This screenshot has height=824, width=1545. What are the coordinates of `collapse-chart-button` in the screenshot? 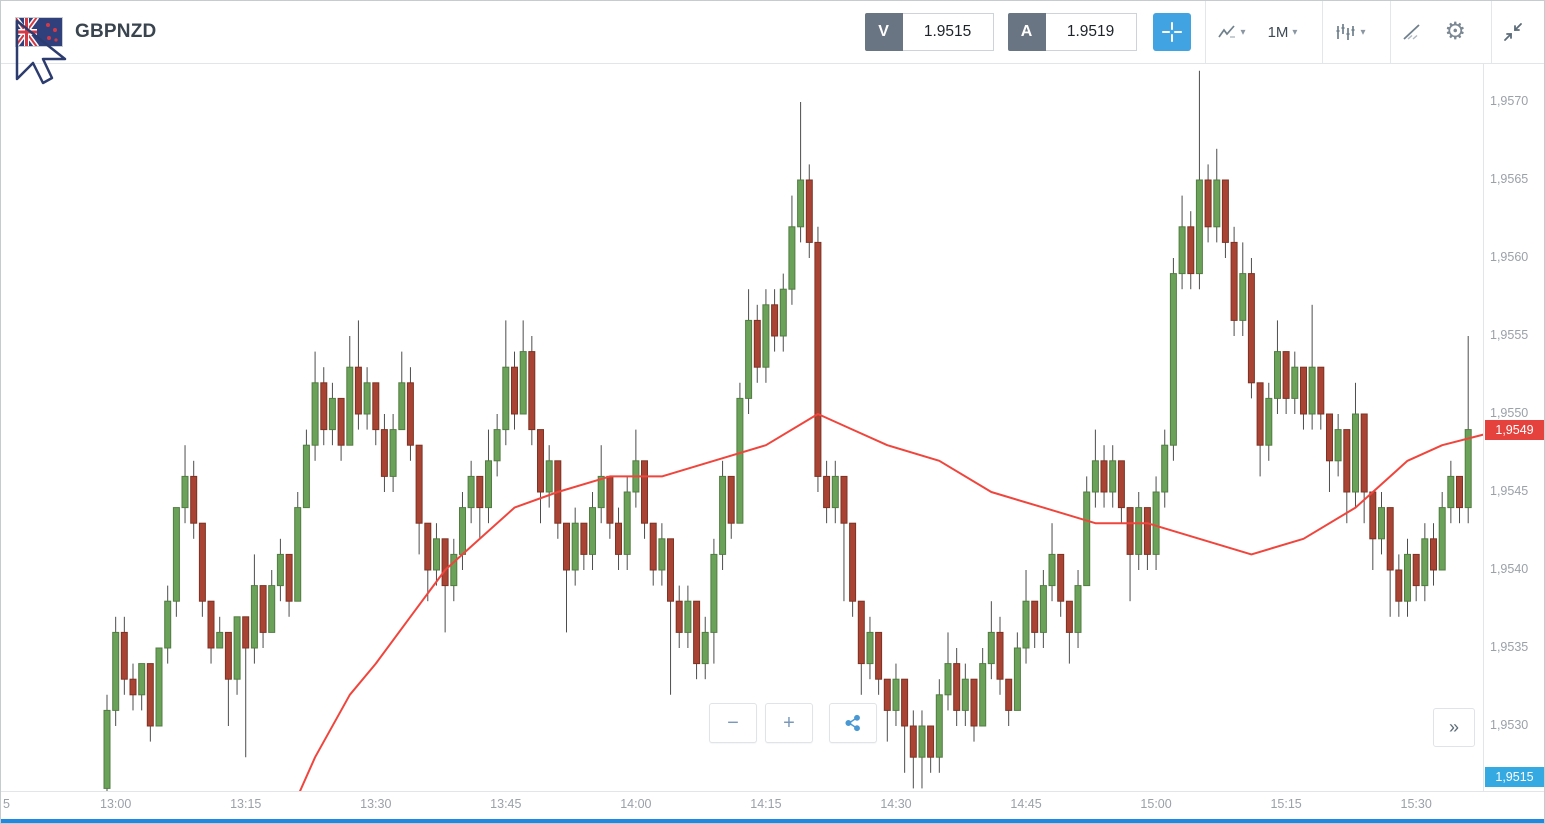 It's located at (1513, 32).